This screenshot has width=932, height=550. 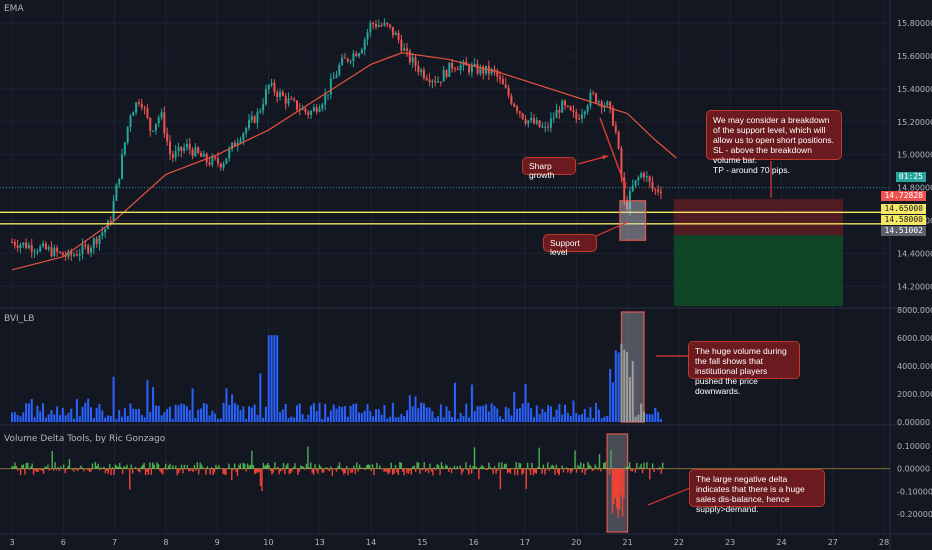 I want to click on annotation-sharp-growth: Sharp growth, so click(x=549, y=168).